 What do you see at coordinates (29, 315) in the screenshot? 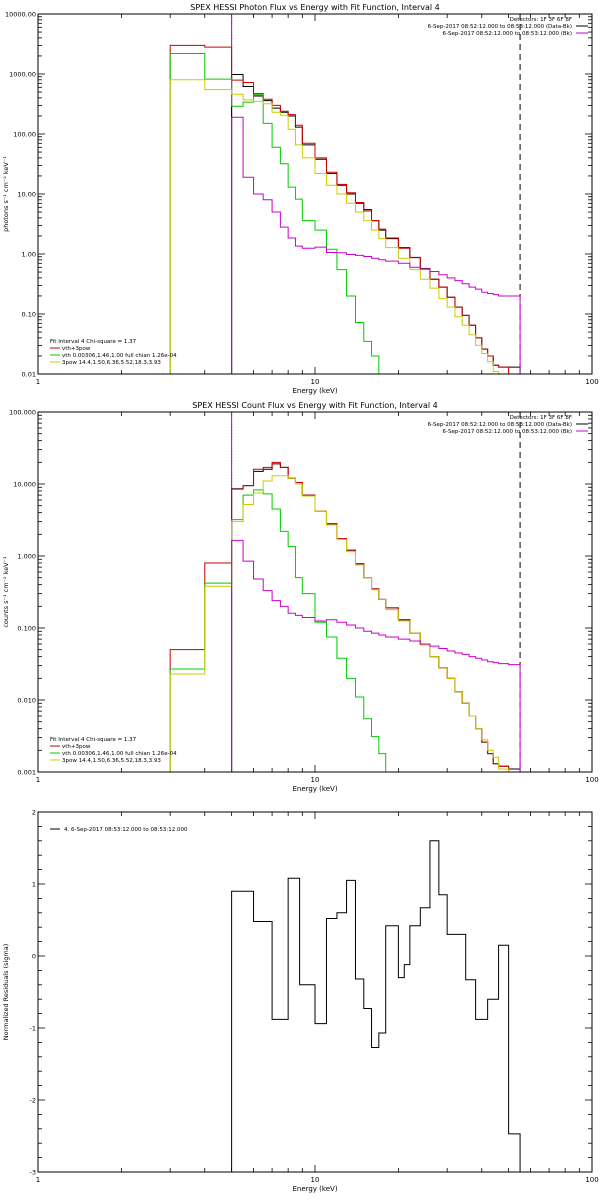
I see `y-tick-label: 0.10` at bounding box center [29, 315].